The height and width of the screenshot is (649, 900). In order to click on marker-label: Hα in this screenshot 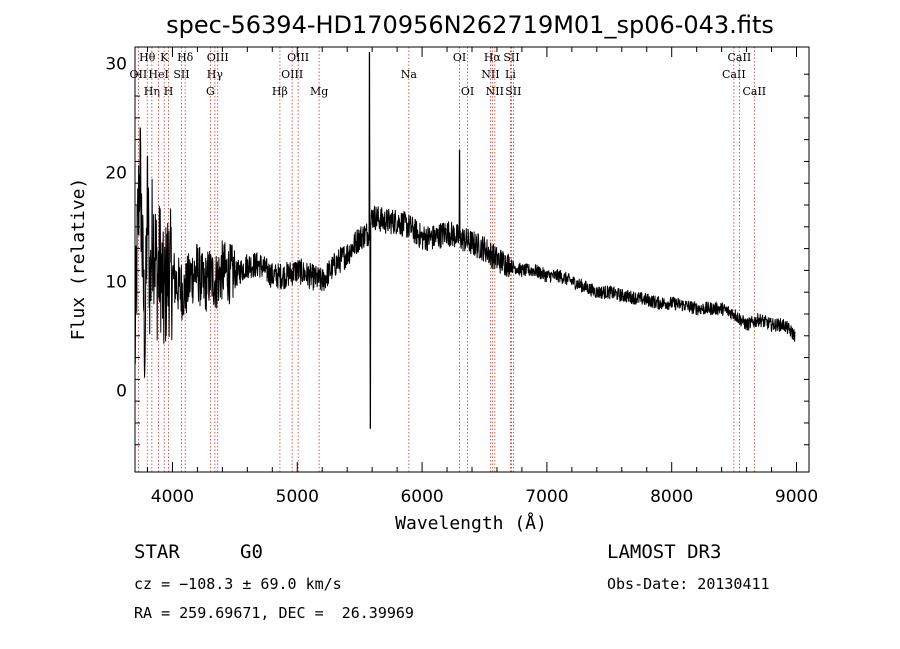, I will do `click(493, 57)`.